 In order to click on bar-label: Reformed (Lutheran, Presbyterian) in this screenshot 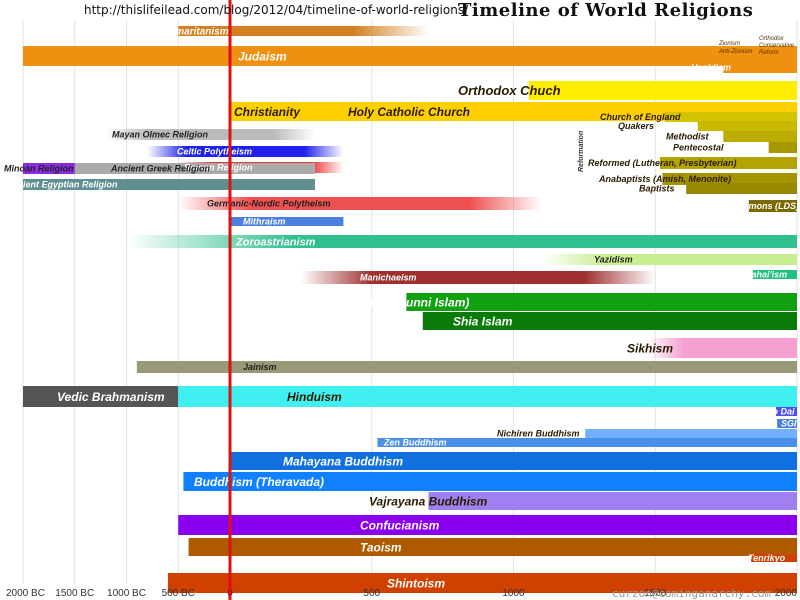, I will do `click(662, 163)`.